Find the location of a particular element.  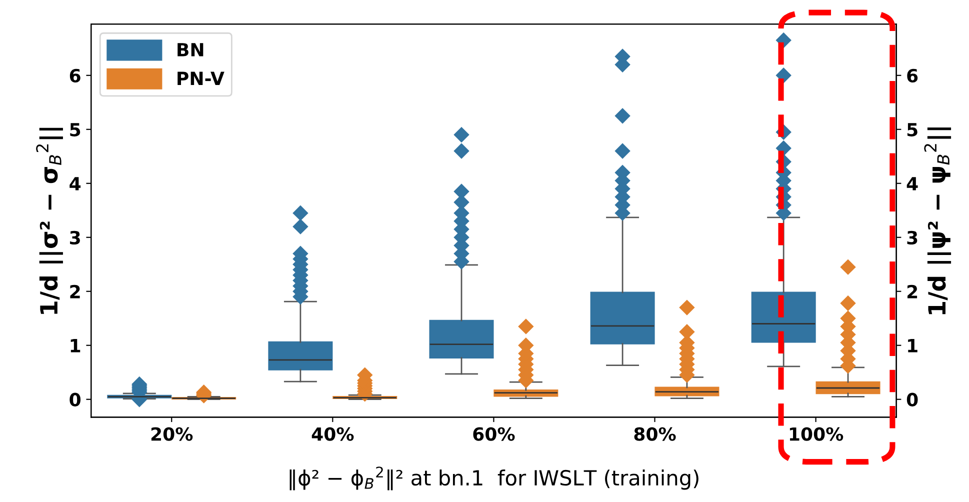

y2-tick-label: 2 is located at coordinates (912, 291).